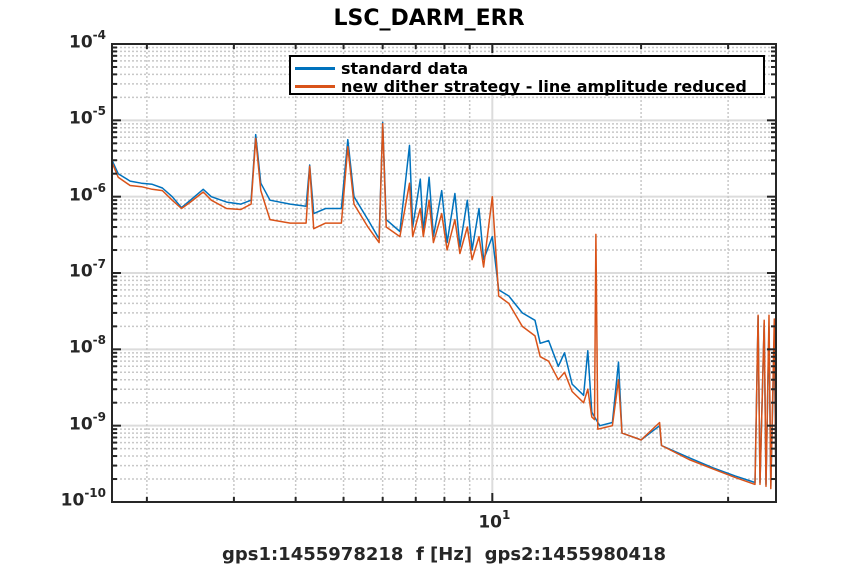  What do you see at coordinates (99, 111) in the screenshot?
I see `tick-exponent: -5` at bounding box center [99, 111].